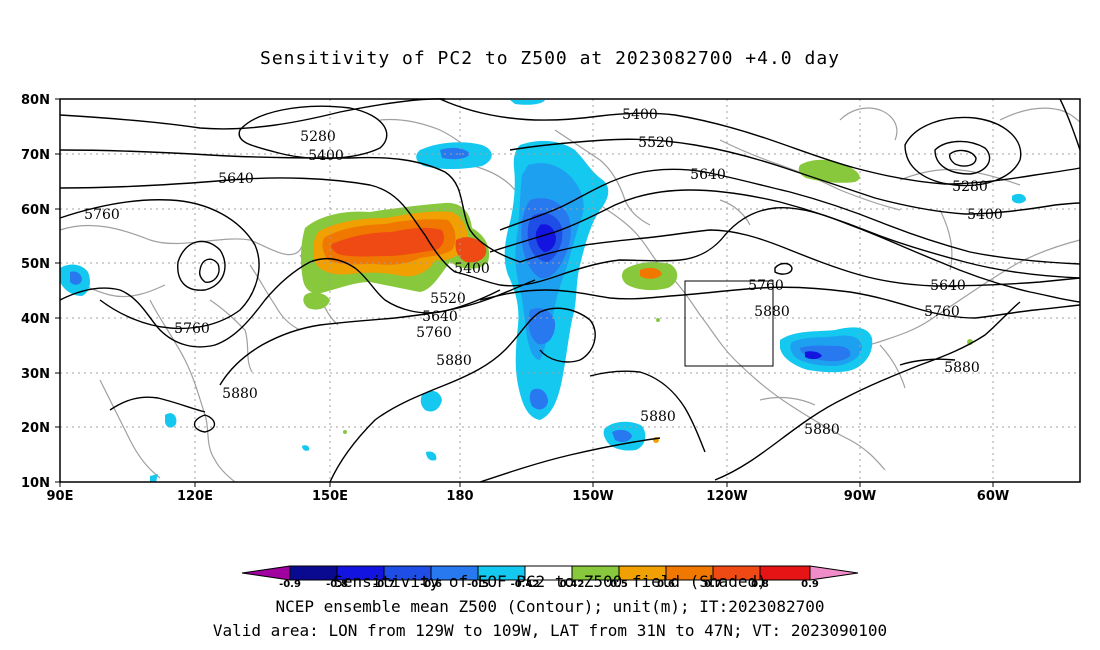  I want to click on colorbar, so click(550, 573).